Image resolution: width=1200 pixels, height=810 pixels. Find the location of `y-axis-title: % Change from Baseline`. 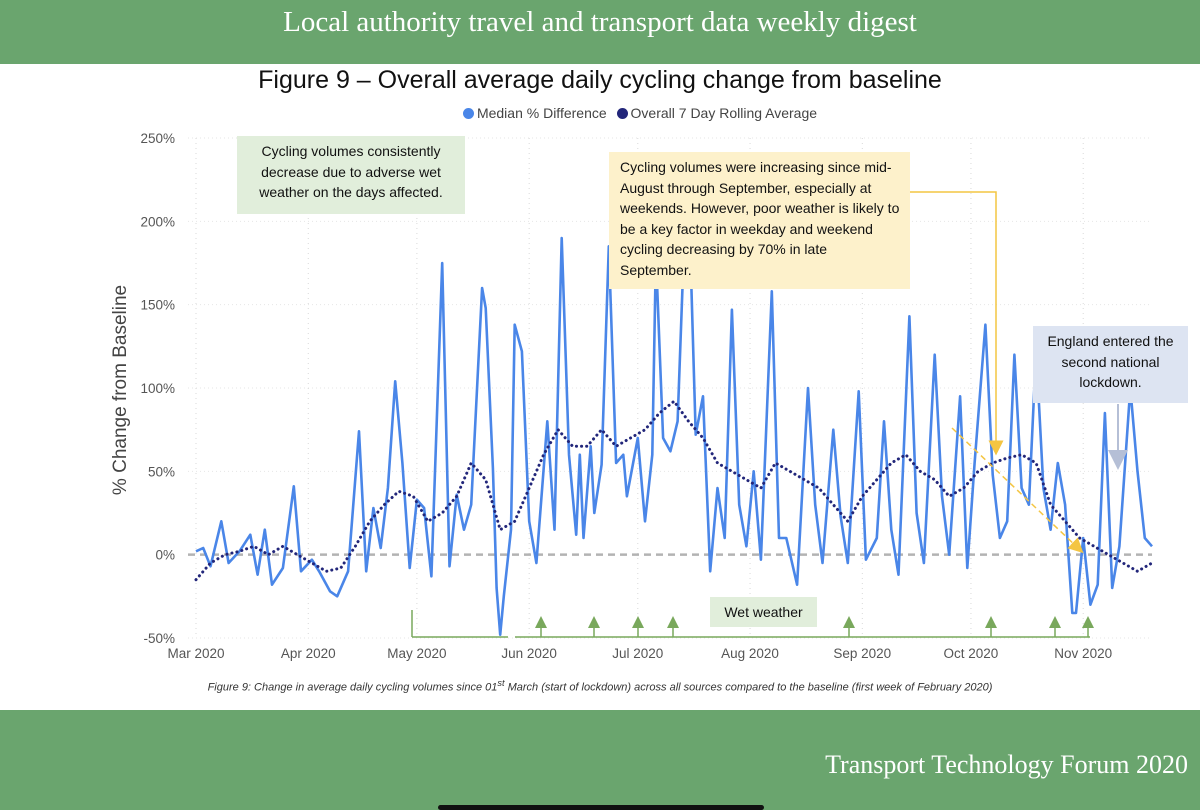

y-axis-title: % Change from Baseline is located at coordinates (120, 390).